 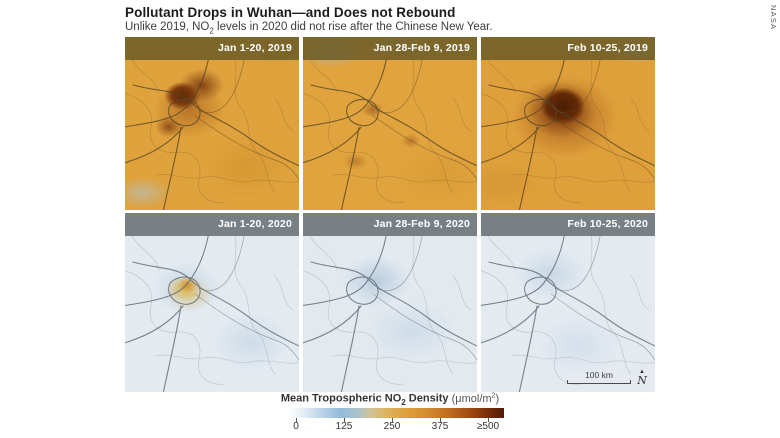 I want to click on colorbar-tick-label: 125, so click(x=344, y=426).